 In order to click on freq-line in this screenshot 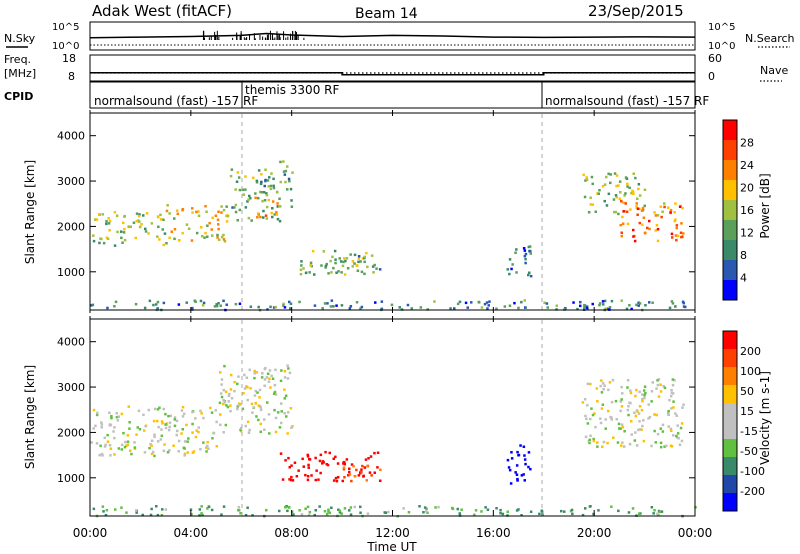, I will do `click(392, 74)`.